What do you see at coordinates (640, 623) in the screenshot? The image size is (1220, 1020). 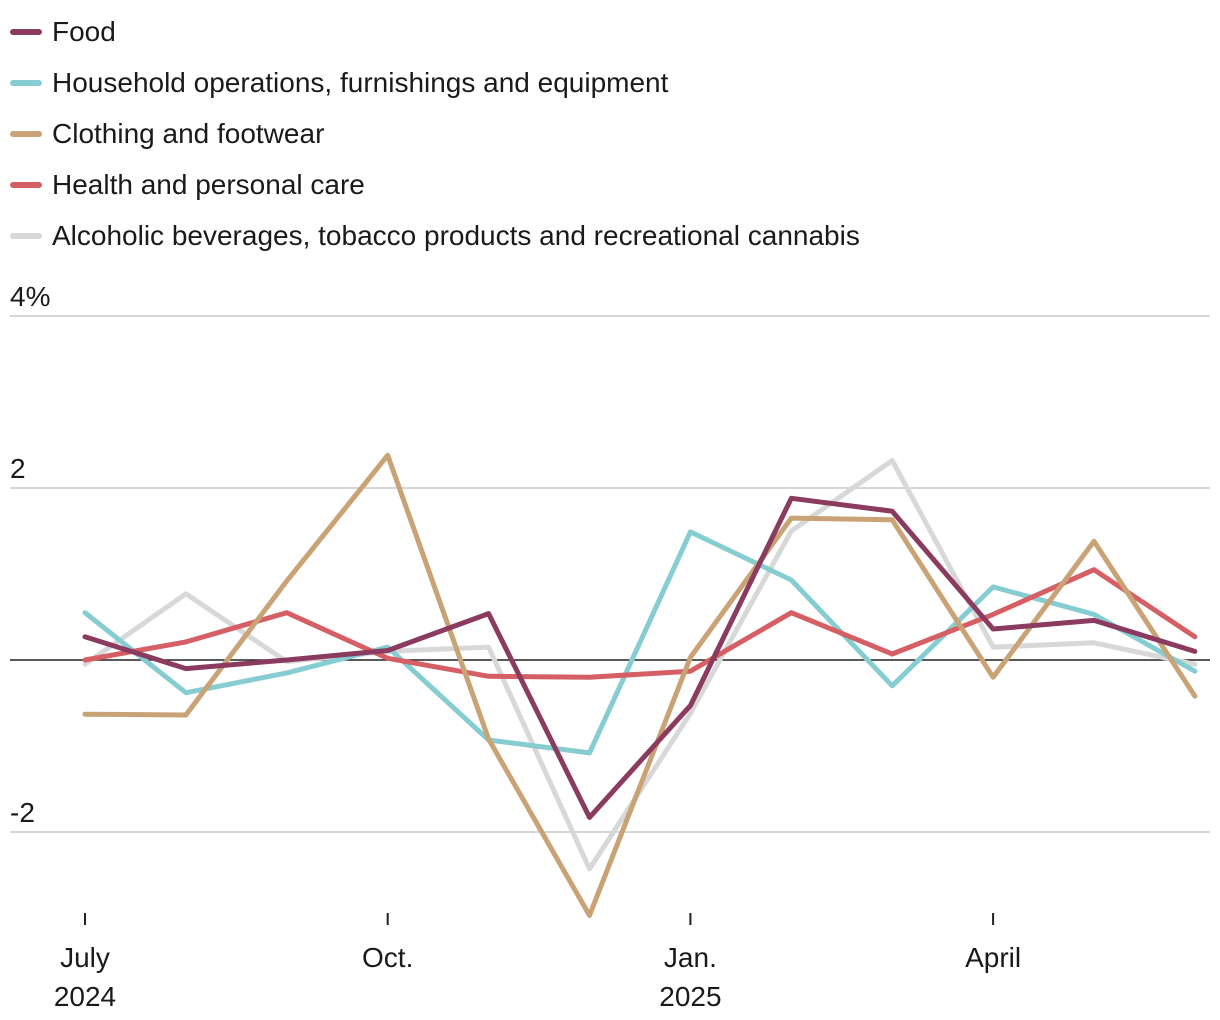 I see `series-line-health-and-personal-care` at bounding box center [640, 623].